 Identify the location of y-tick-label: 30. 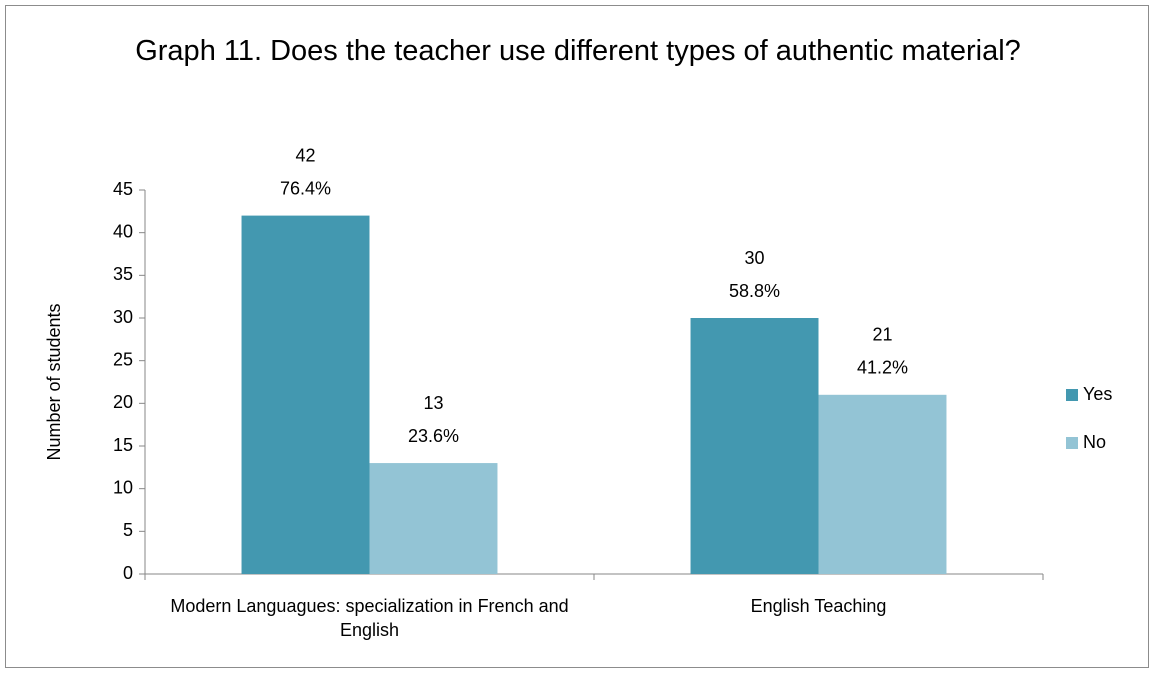
(123, 317).